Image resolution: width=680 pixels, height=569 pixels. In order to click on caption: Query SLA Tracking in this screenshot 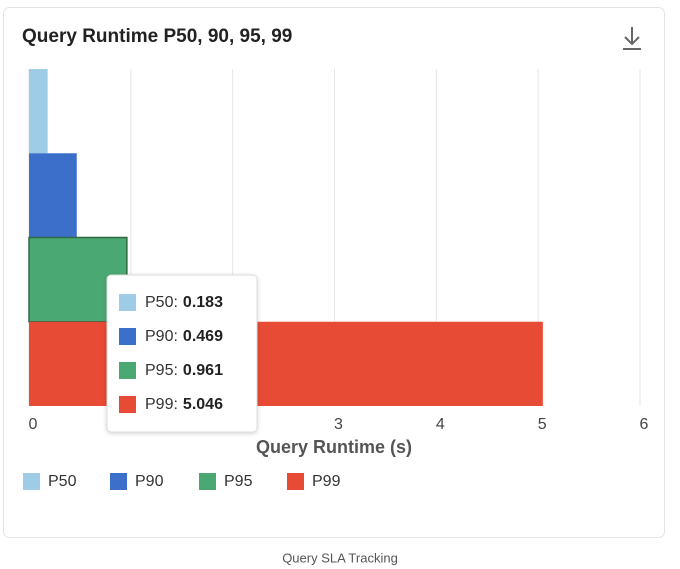, I will do `click(340, 557)`.